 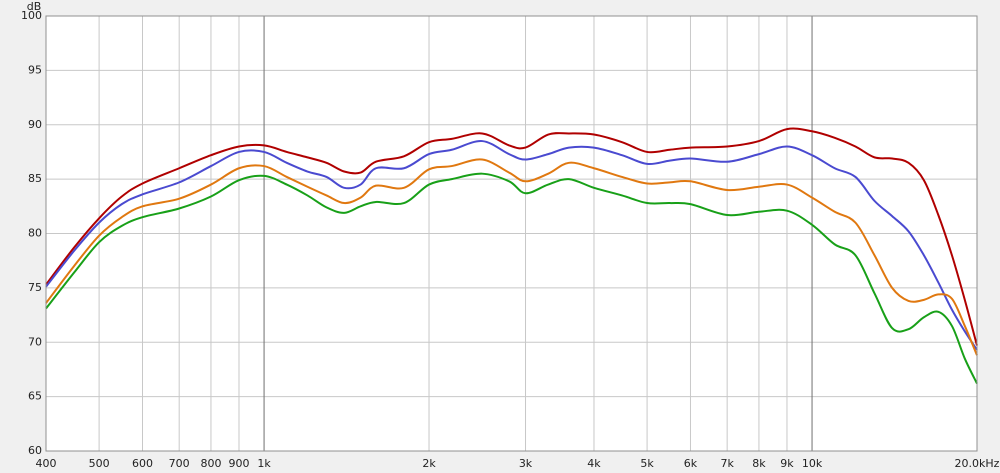 What do you see at coordinates (812, 463) in the screenshot?
I see `x-tick-label: 10k` at bounding box center [812, 463].